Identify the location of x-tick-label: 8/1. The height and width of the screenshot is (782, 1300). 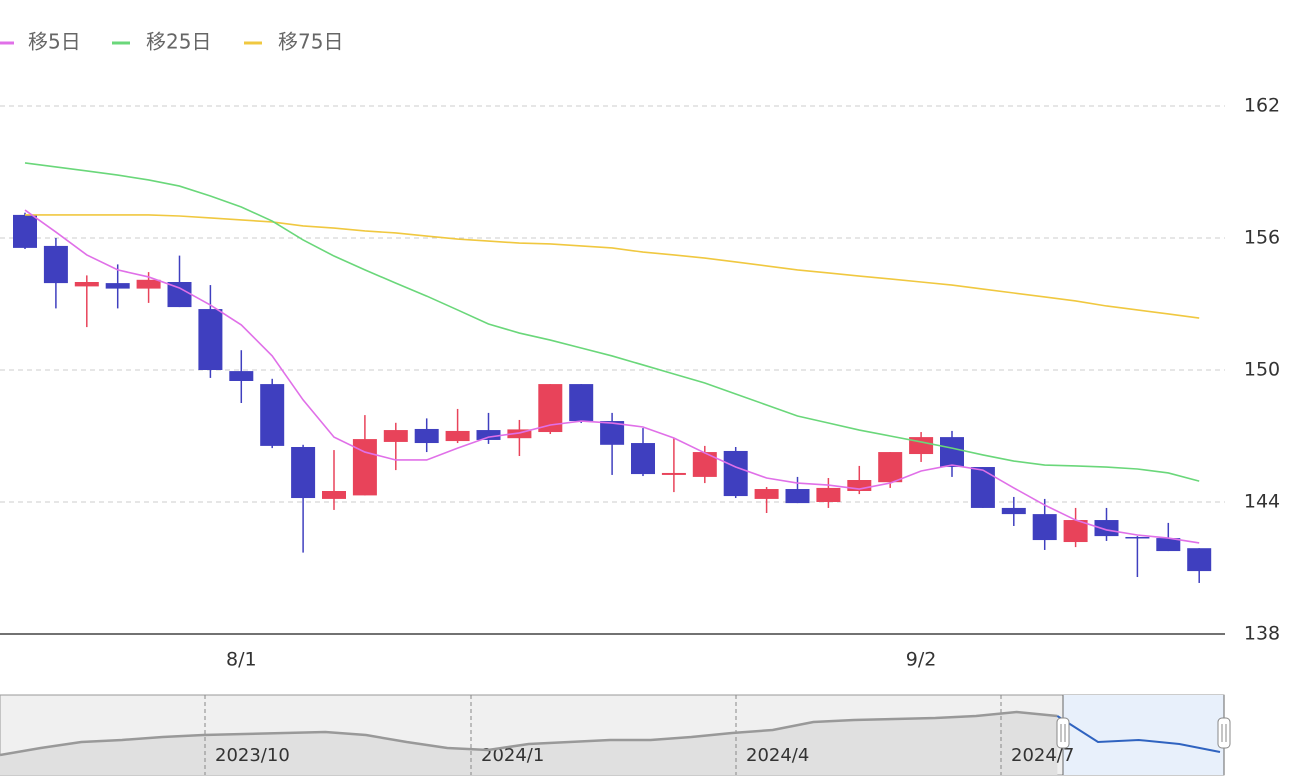
(241, 660).